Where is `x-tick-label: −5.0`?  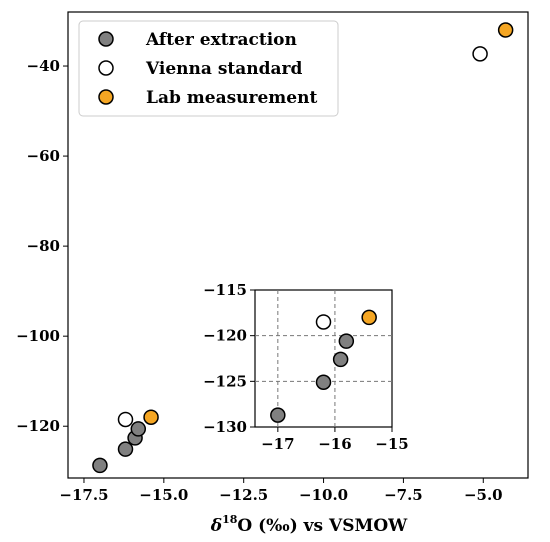 x-tick-label: −5.0 is located at coordinates (483, 495).